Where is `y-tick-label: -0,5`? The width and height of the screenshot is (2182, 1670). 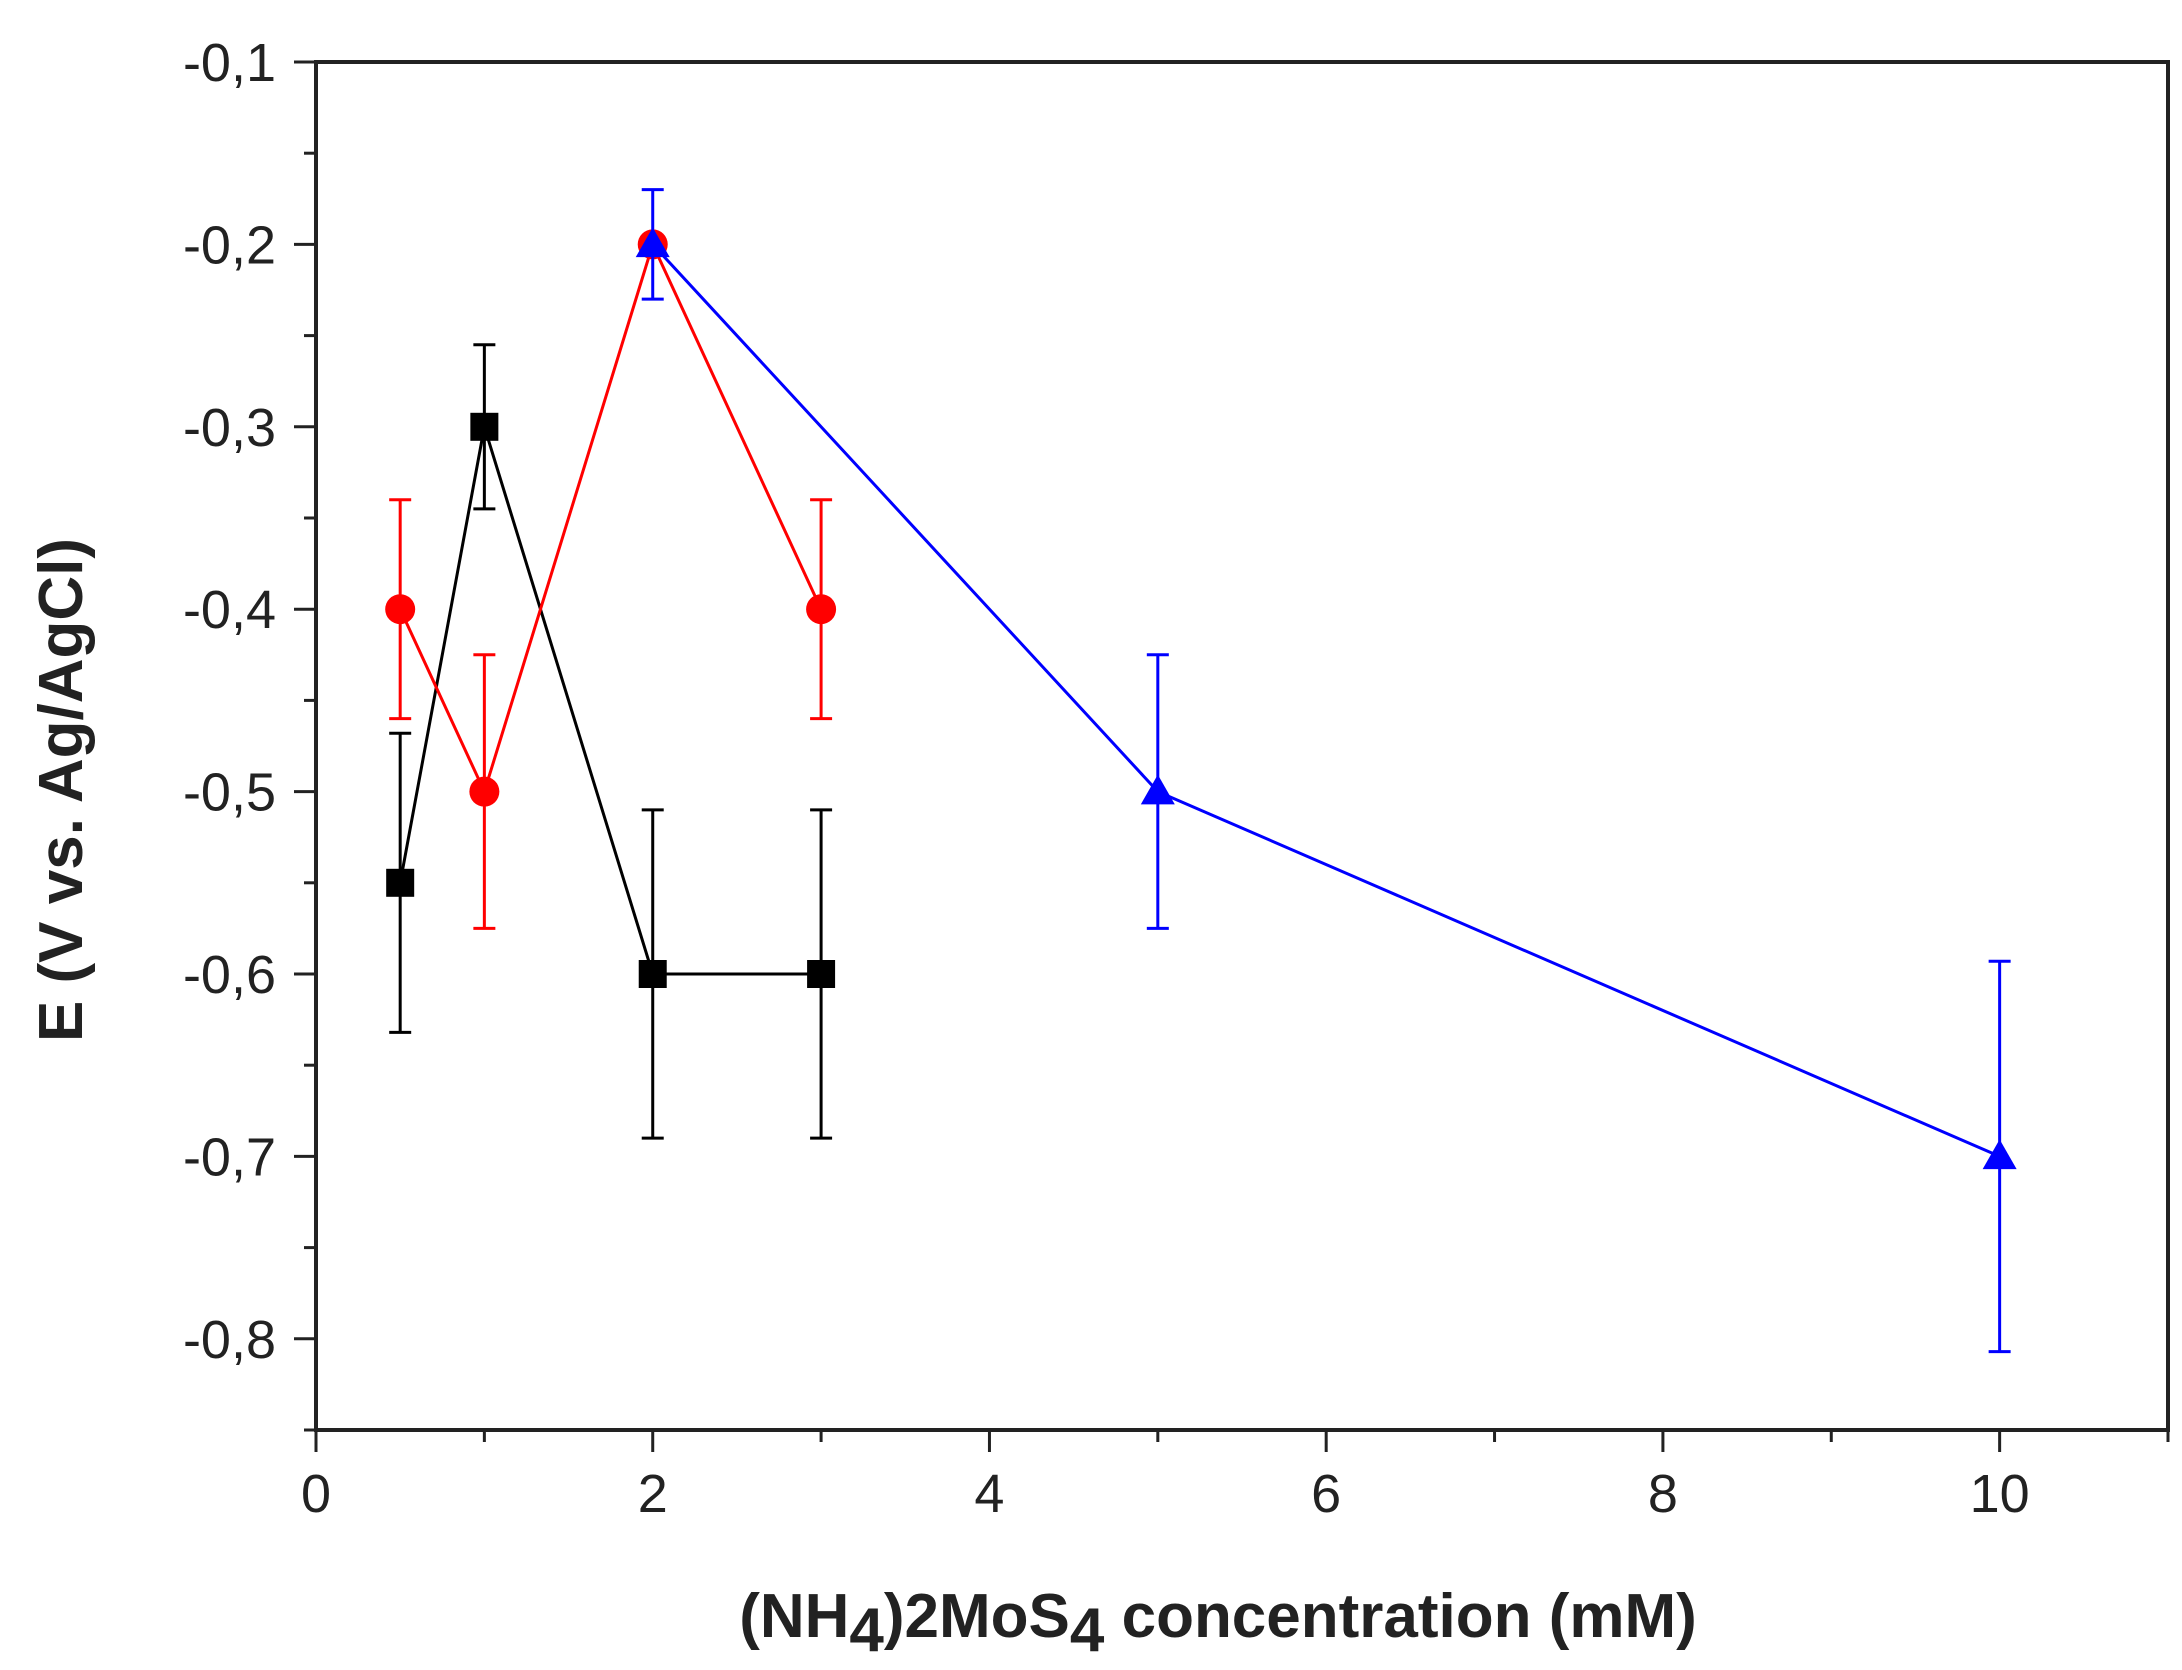 y-tick-label: -0,5 is located at coordinates (229, 793).